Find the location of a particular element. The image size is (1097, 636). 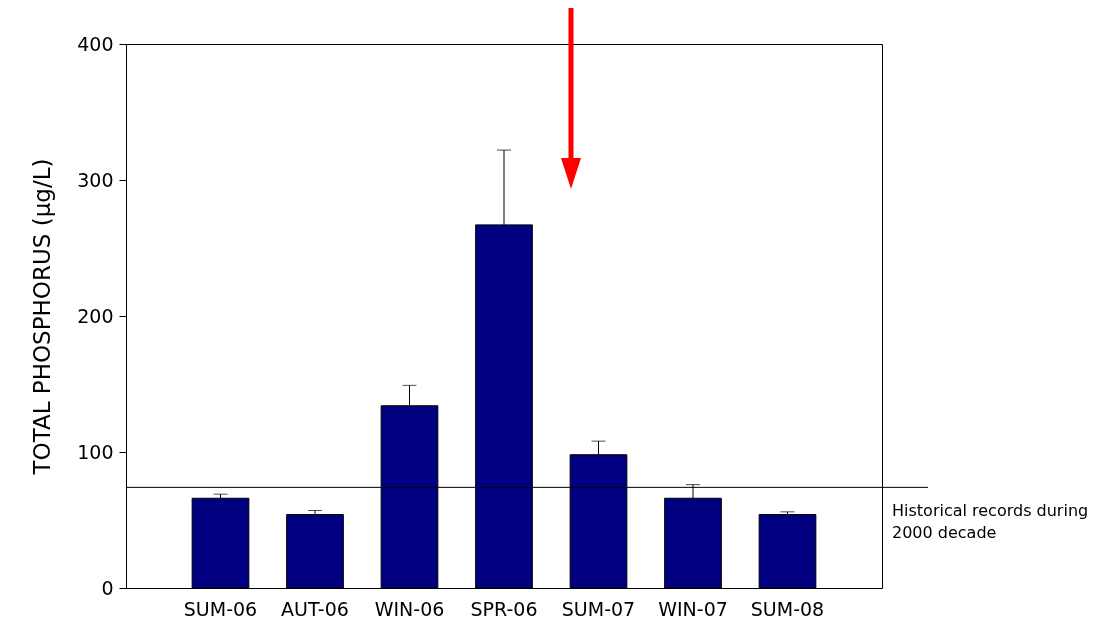

y-tick-label: 200 is located at coordinates (95, 315).